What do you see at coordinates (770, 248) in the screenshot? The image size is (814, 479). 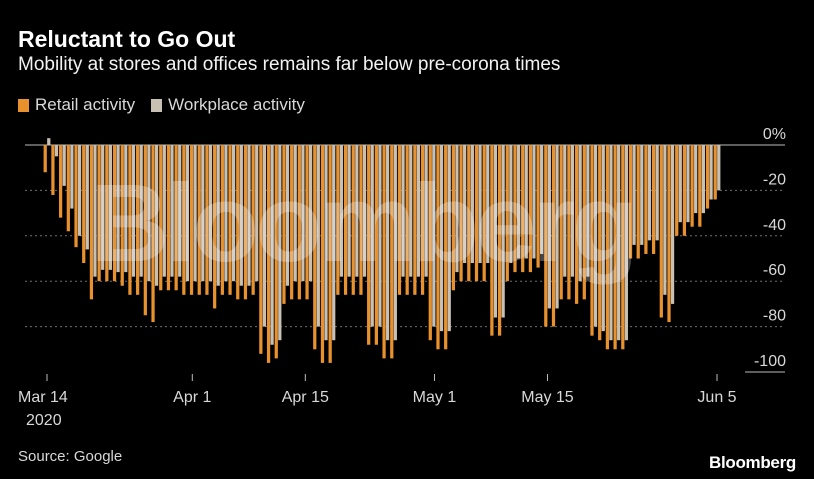 I see `y-axis: 0% -20 -40 -60 -80 -100` at bounding box center [770, 248].